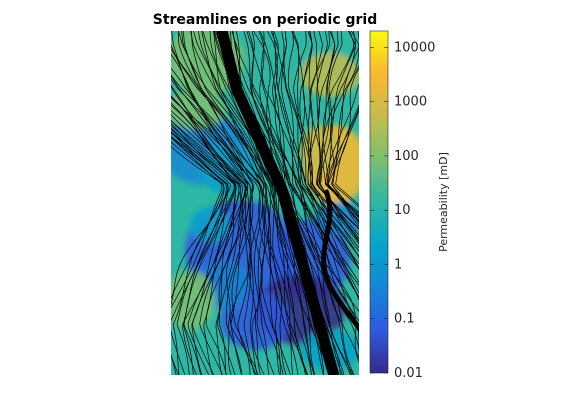 The image size is (570, 420). What do you see at coordinates (410, 102) in the screenshot?
I see `colorbar-tick-label: 1000` at bounding box center [410, 102].